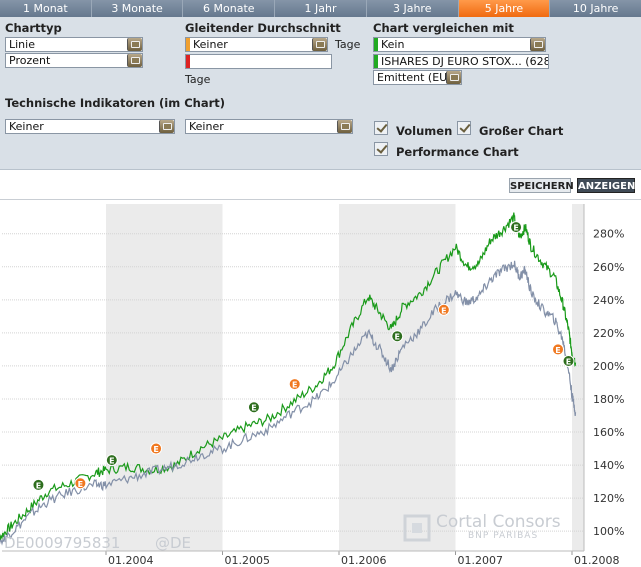 The image size is (641, 567). I want to click on charttyp-value: Linie, so click(22, 44).